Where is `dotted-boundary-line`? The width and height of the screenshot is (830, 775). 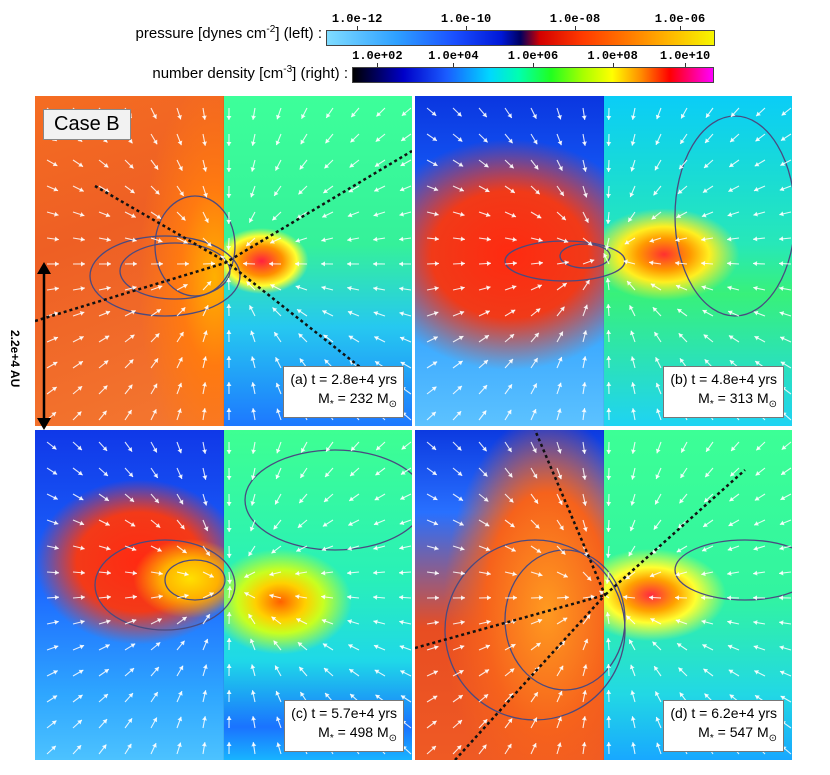 dotted-boundary-line is located at coordinates (530, 595).